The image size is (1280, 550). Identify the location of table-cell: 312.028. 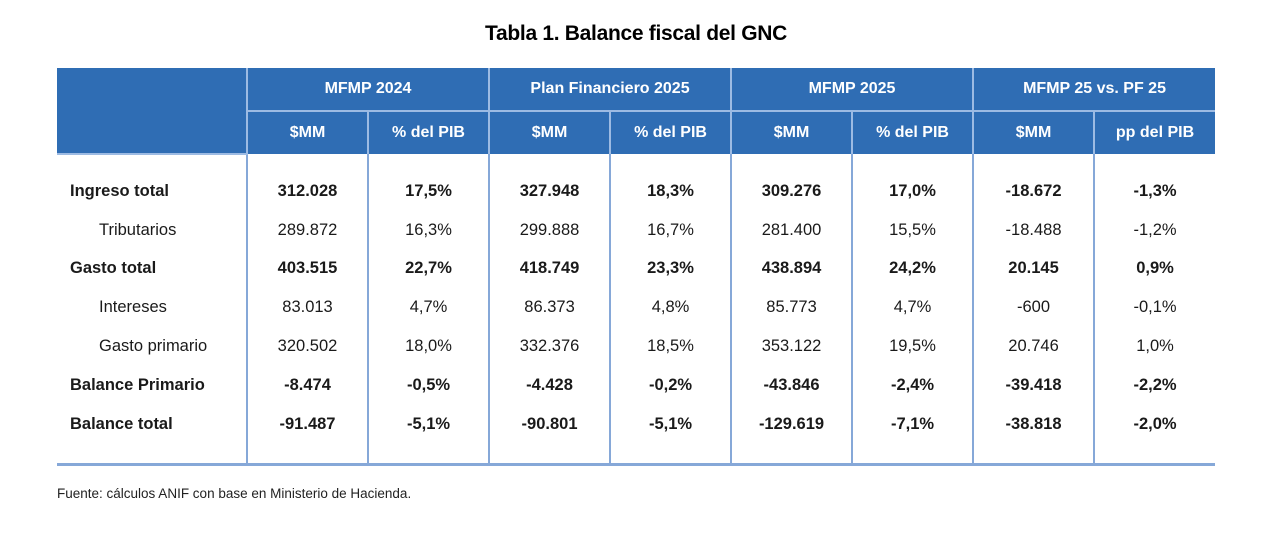
(307, 191).